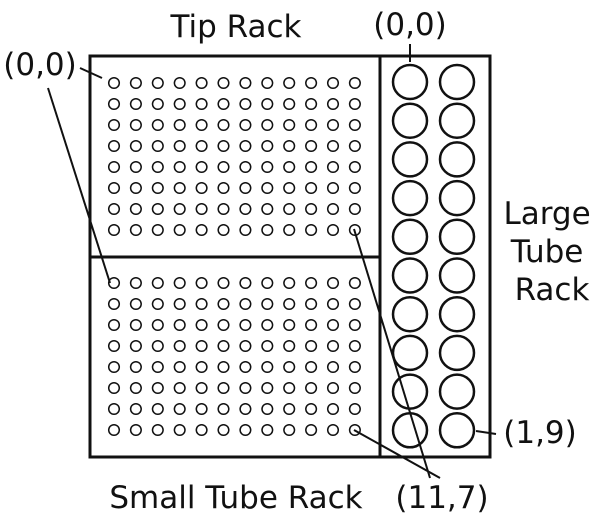  Describe the element at coordinates (91, 73) in the screenshot. I see `tip-origin-leader` at that location.